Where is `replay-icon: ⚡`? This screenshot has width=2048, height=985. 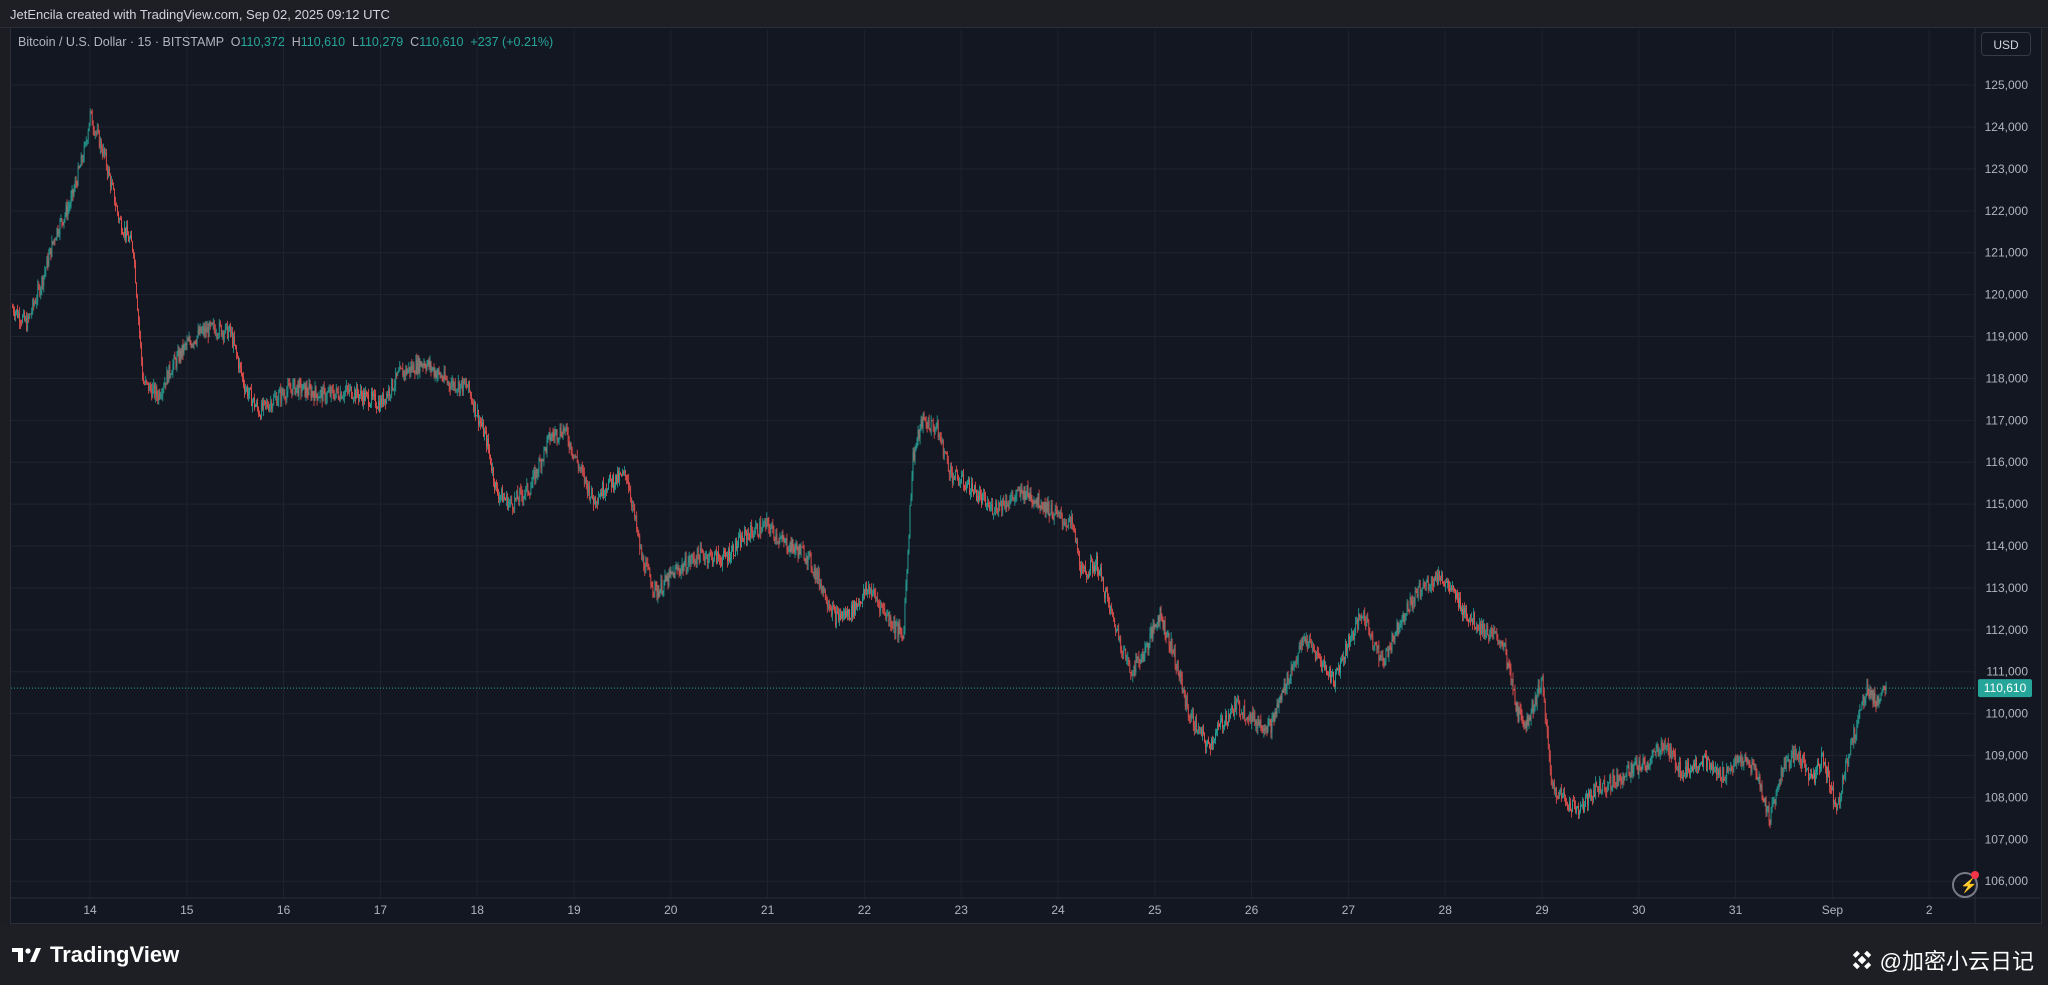 replay-icon: ⚡ is located at coordinates (1965, 884).